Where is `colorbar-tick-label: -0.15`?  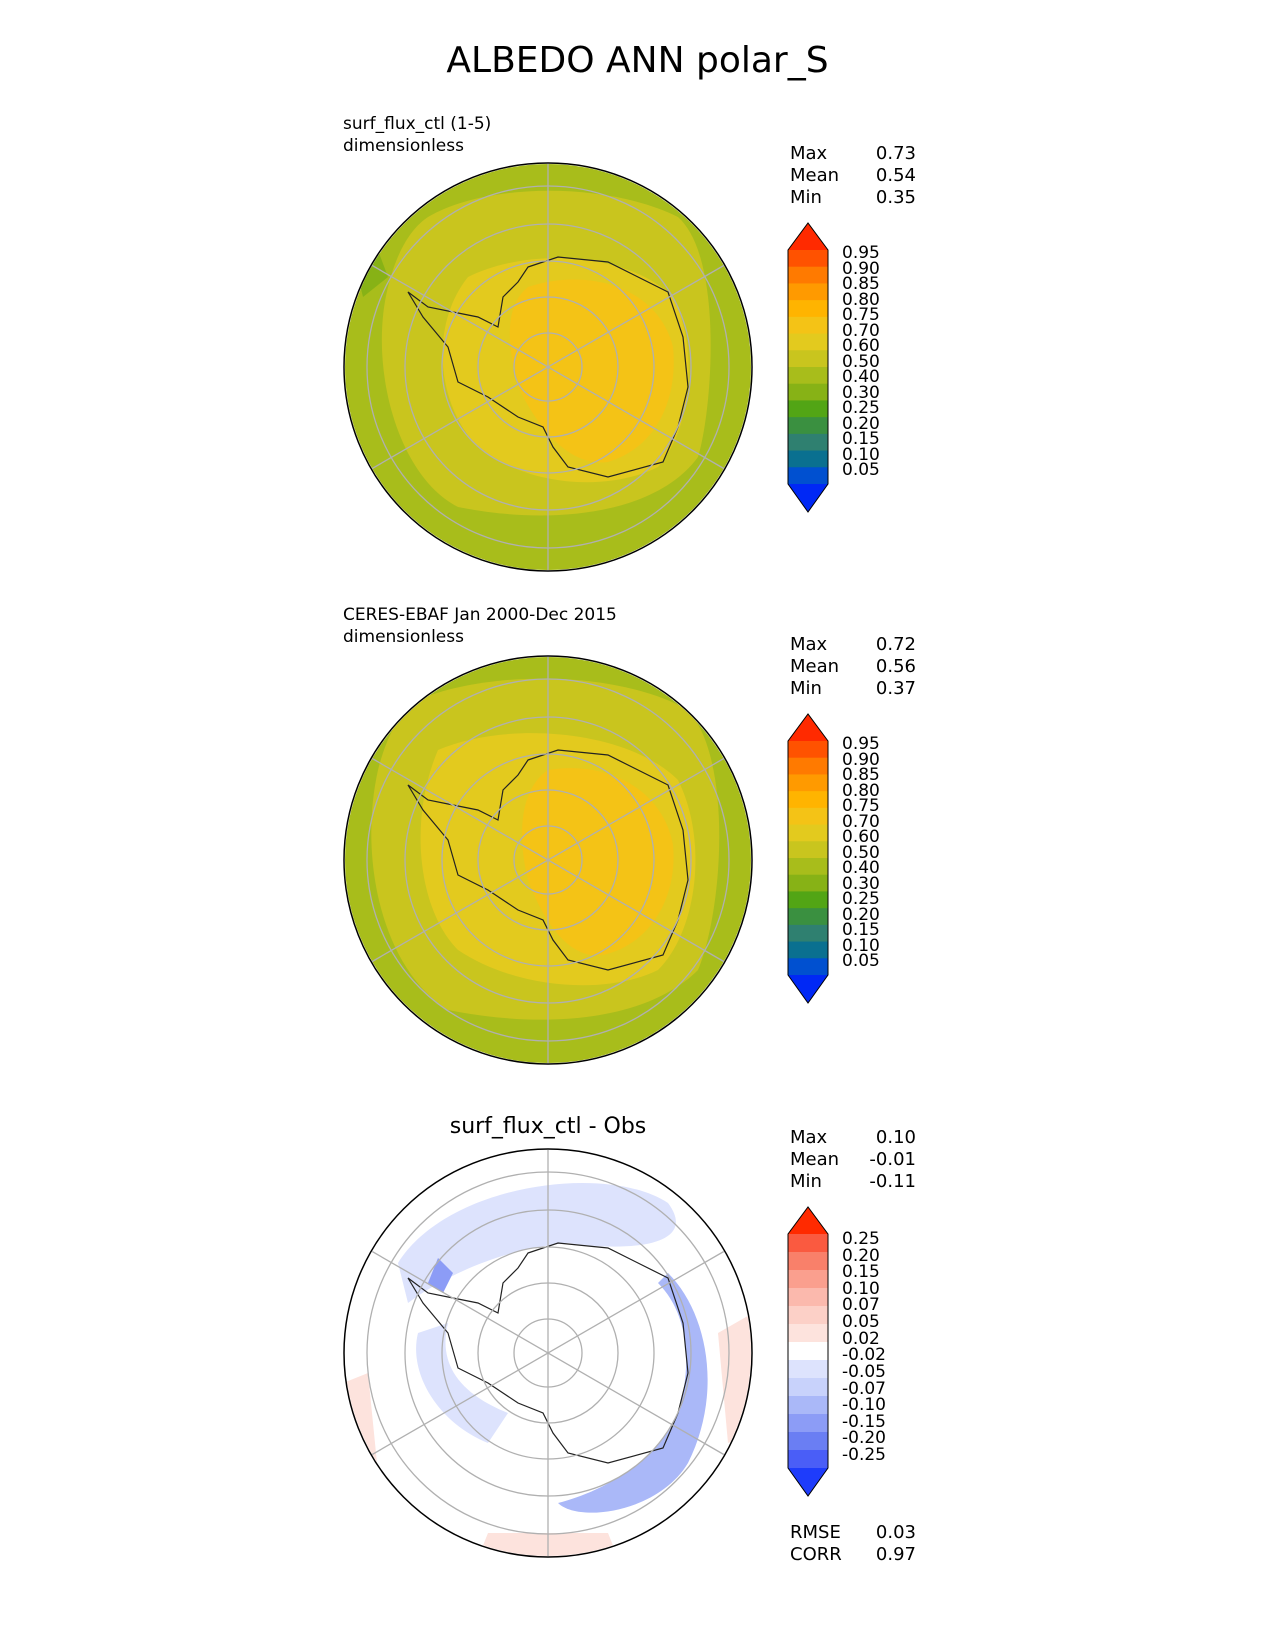
colorbar-tick-label: -0.15 is located at coordinates (864, 1421).